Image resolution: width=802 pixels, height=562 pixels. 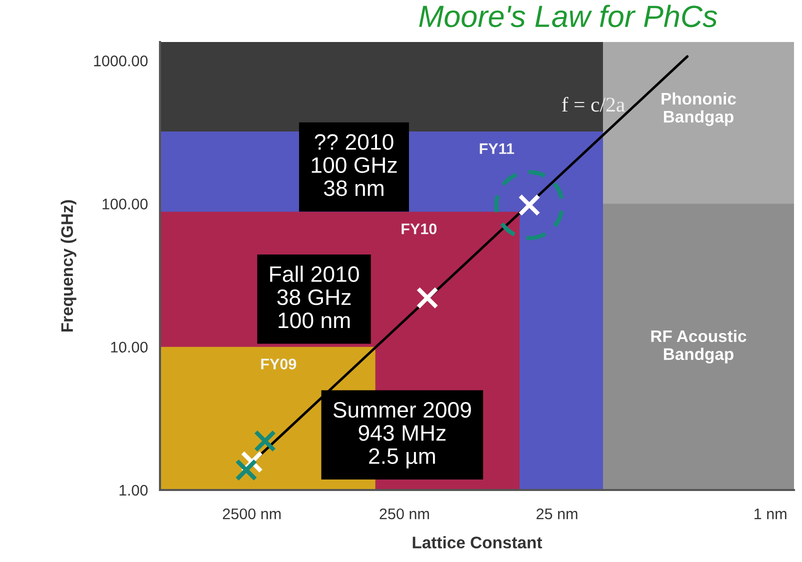 I want to click on x-axis-title: Lattice Constant, so click(x=477, y=542).